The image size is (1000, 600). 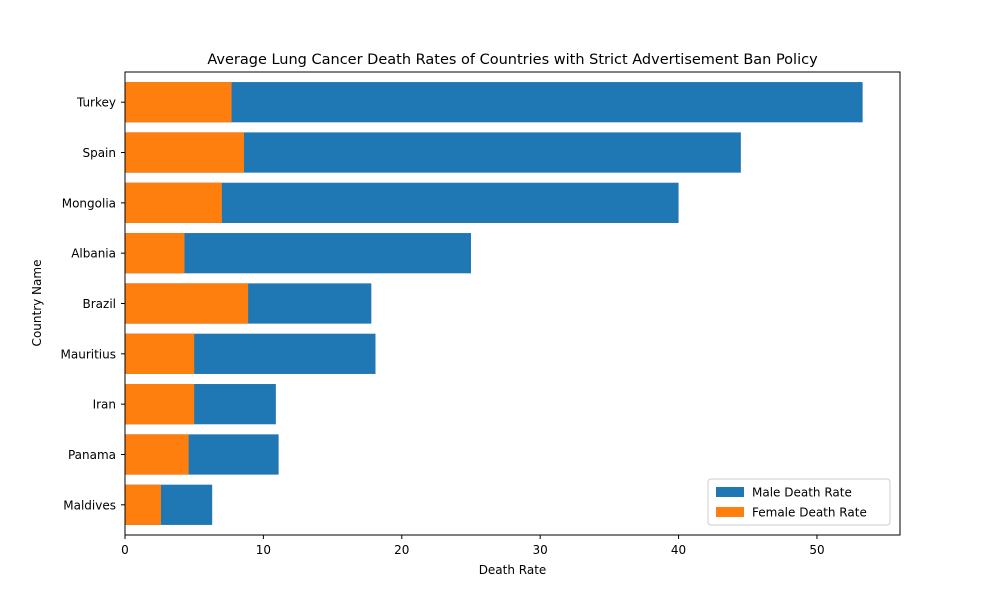 I want to click on y-tick-label-maldives: Maldives, so click(x=89, y=505).